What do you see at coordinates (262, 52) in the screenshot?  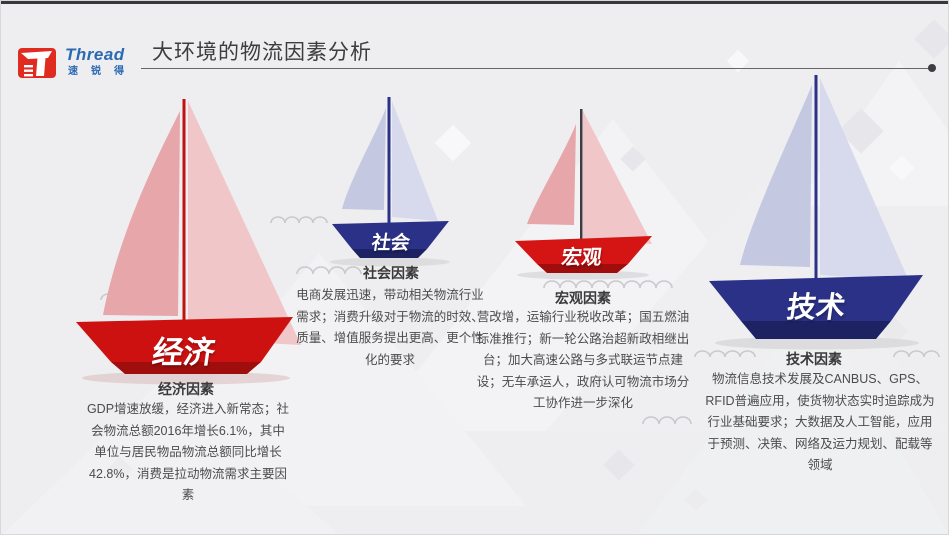 I see `page-title: 大环境的物流因素分析` at bounding box center [262, 52].